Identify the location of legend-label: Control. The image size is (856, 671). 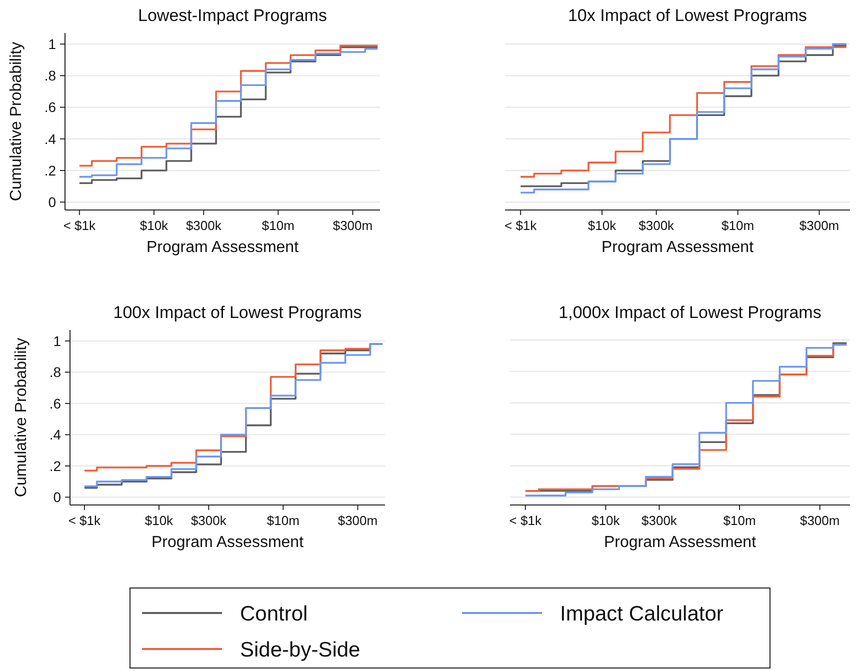
(274, 614).